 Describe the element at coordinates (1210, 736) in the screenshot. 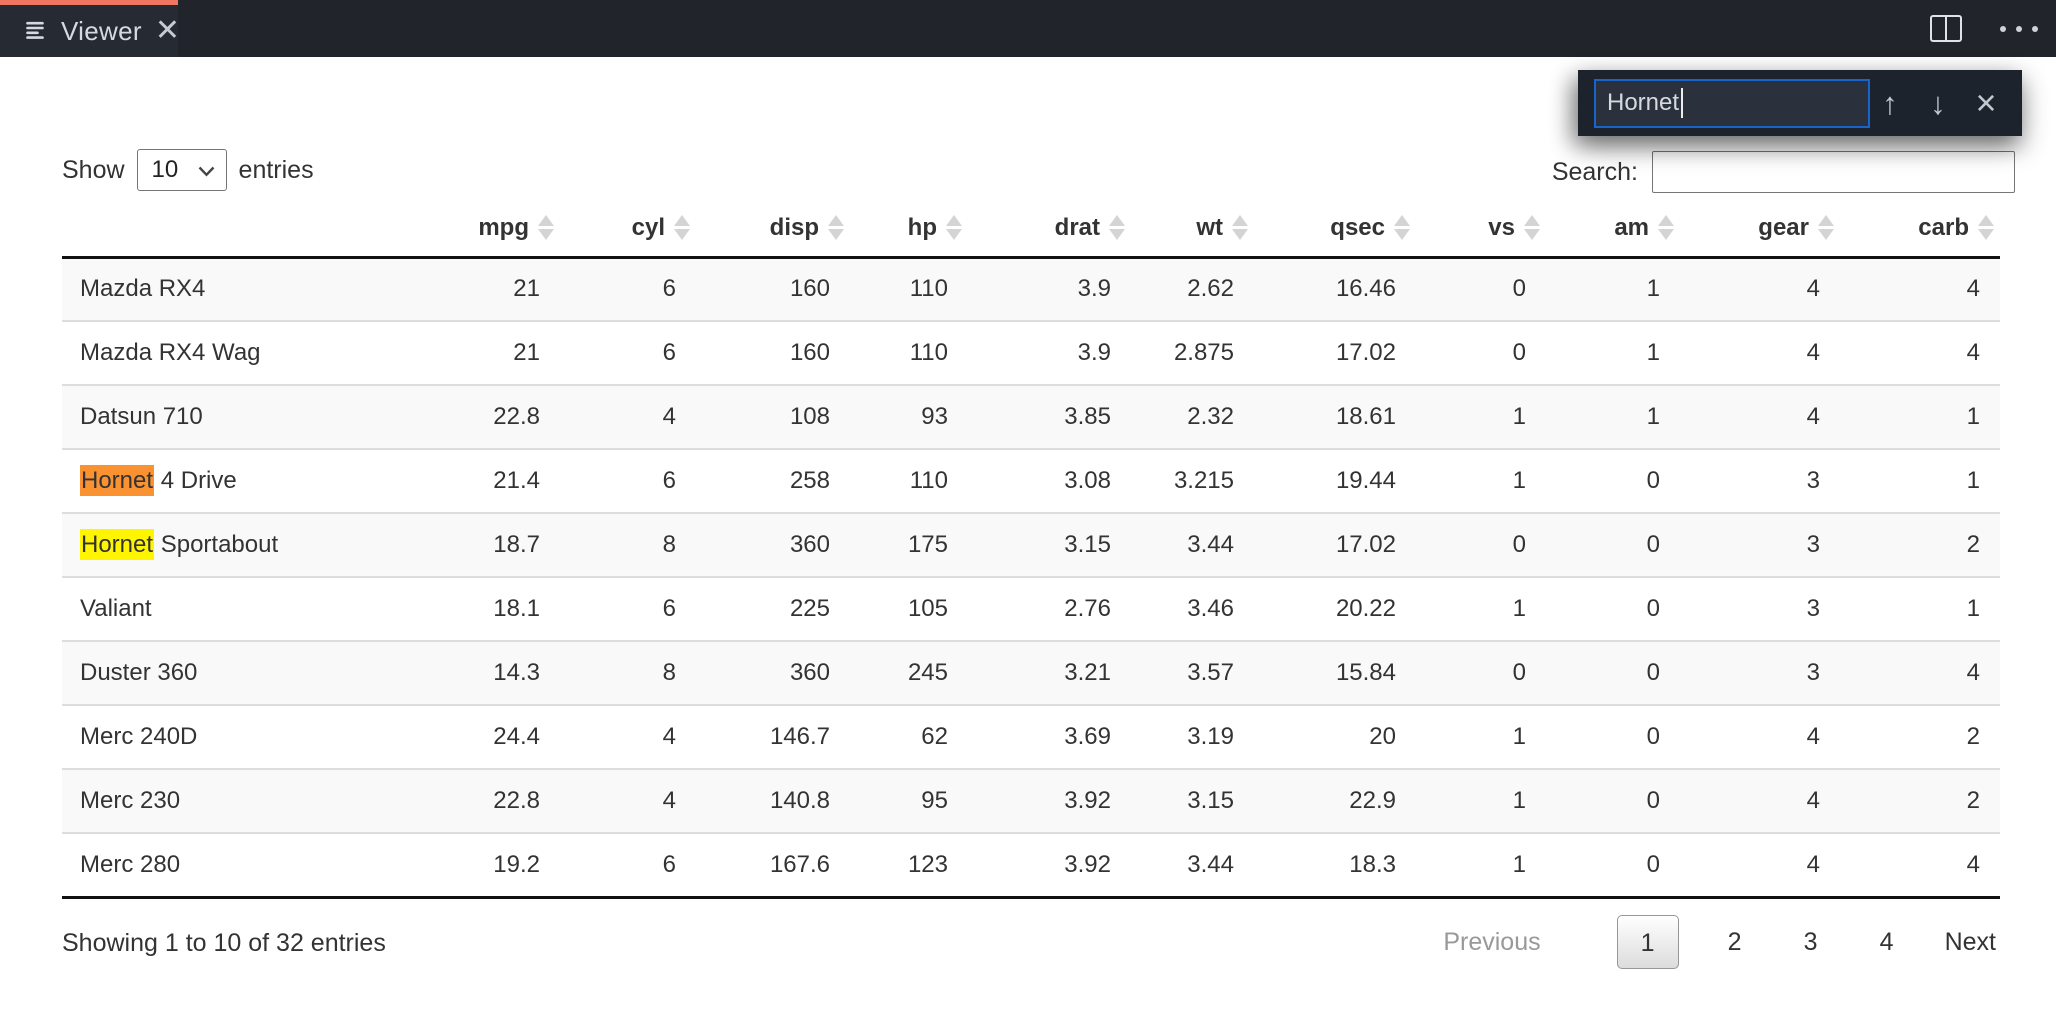

I see `data-cell: 3.19` at that location.